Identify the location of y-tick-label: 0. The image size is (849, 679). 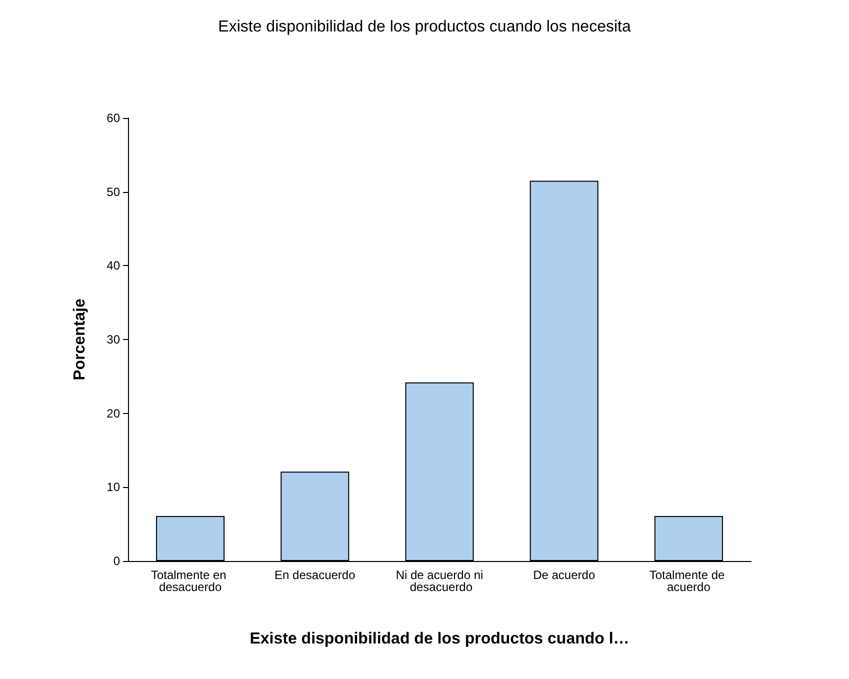
(116, 561).